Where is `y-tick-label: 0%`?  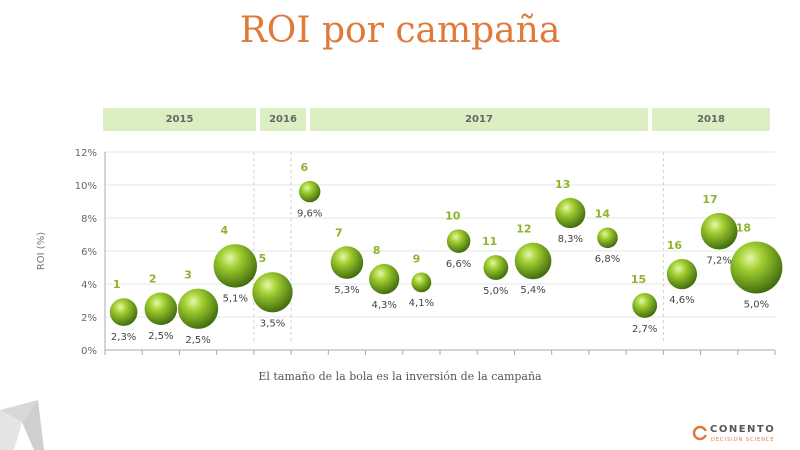 y-tick-label: 0% is located at coordinates (89, 351).